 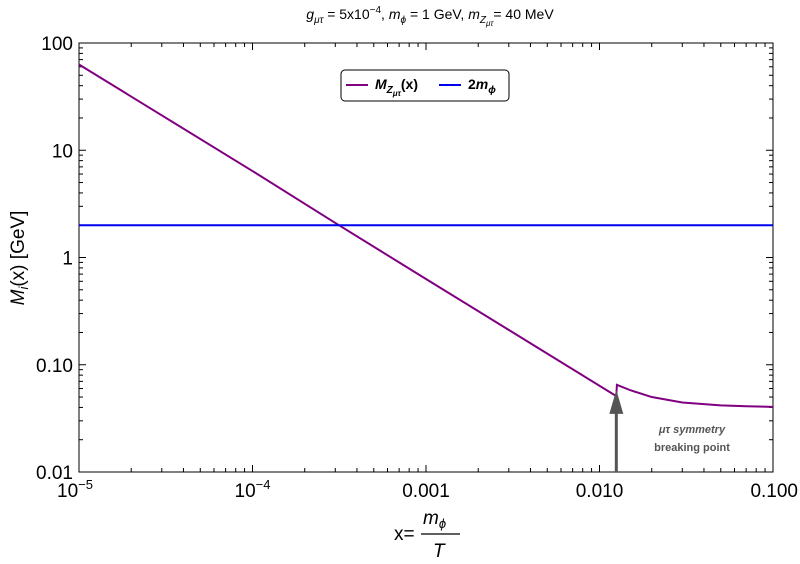 What do you see at coordinates (57, 44) in the screenshot?
I see `y-tick-label: 100` at bounding box center [57, 44].